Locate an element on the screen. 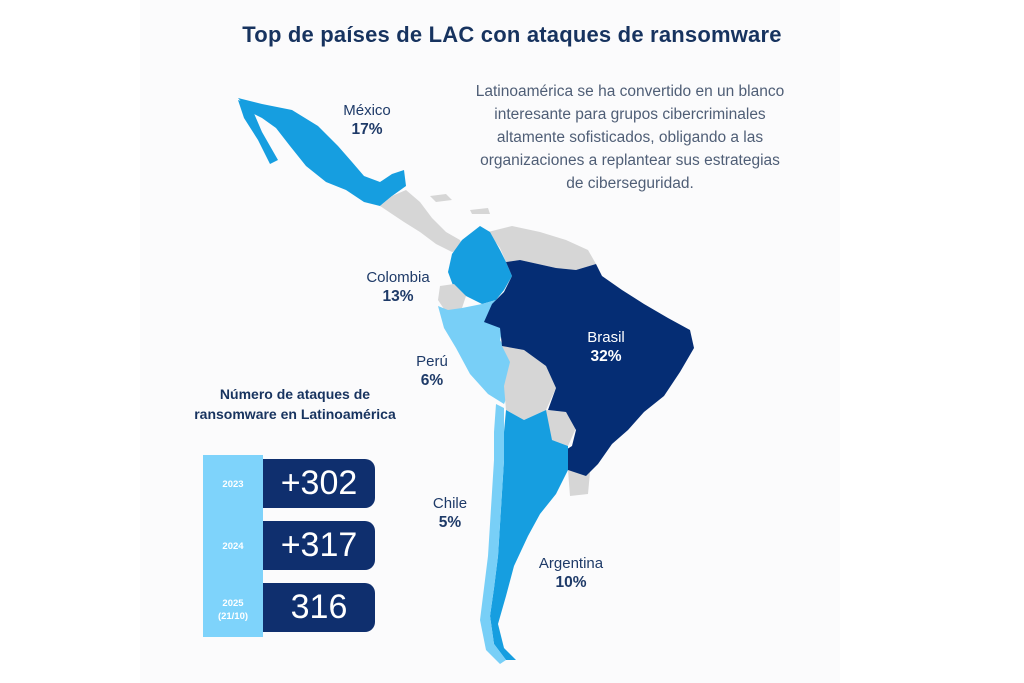  country-label-mexico: México 17% is located at coordinates (367, 120).